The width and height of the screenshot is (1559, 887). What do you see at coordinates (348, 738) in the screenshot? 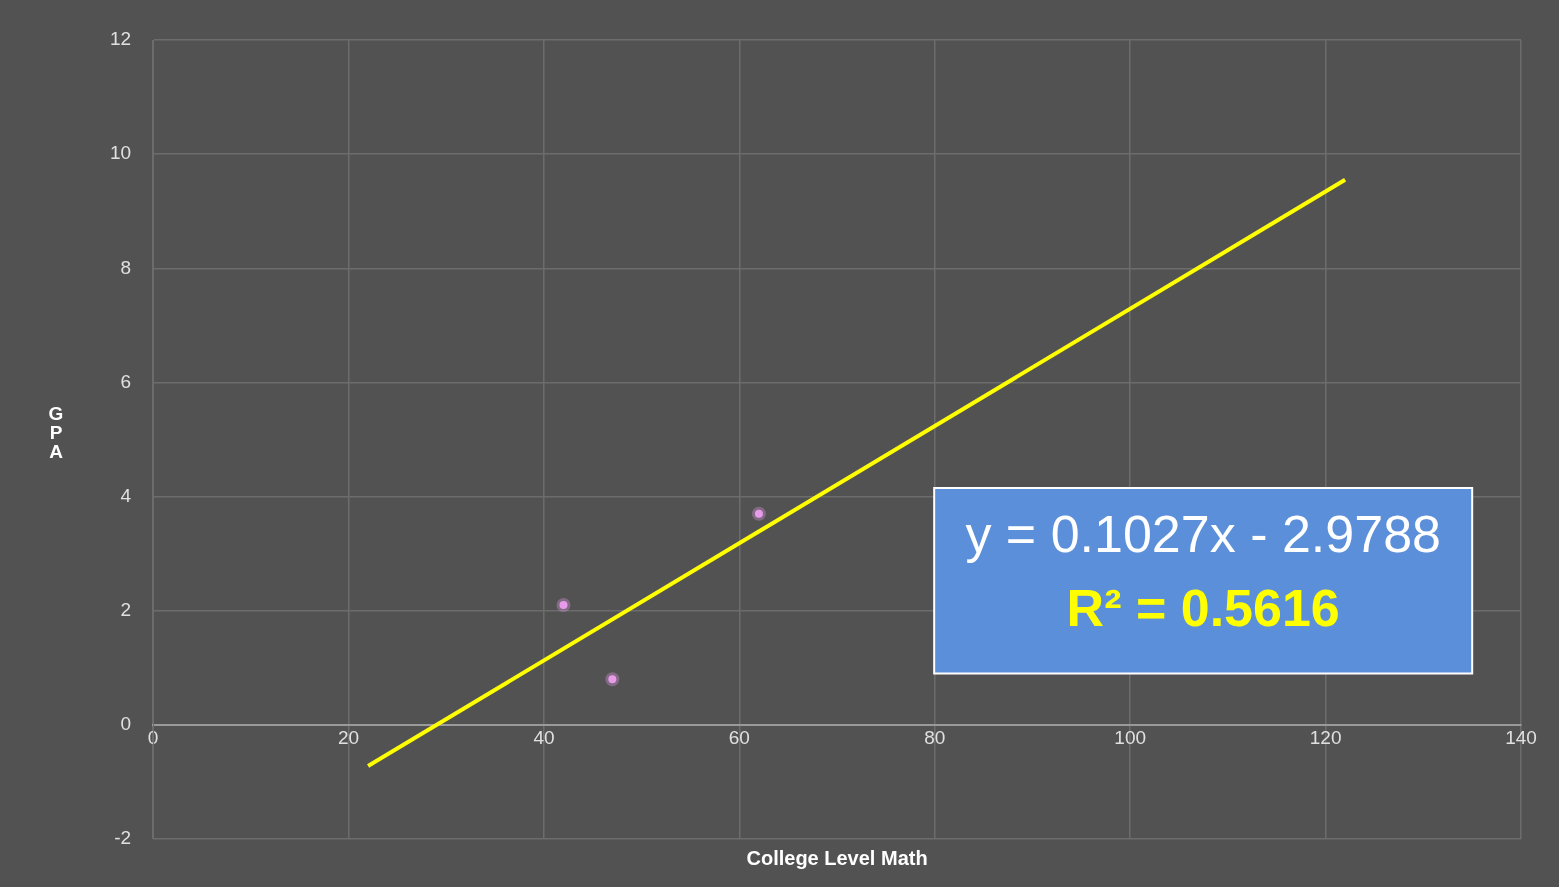
I see `x-tick-label: 20` at bounding box center [348, 738].